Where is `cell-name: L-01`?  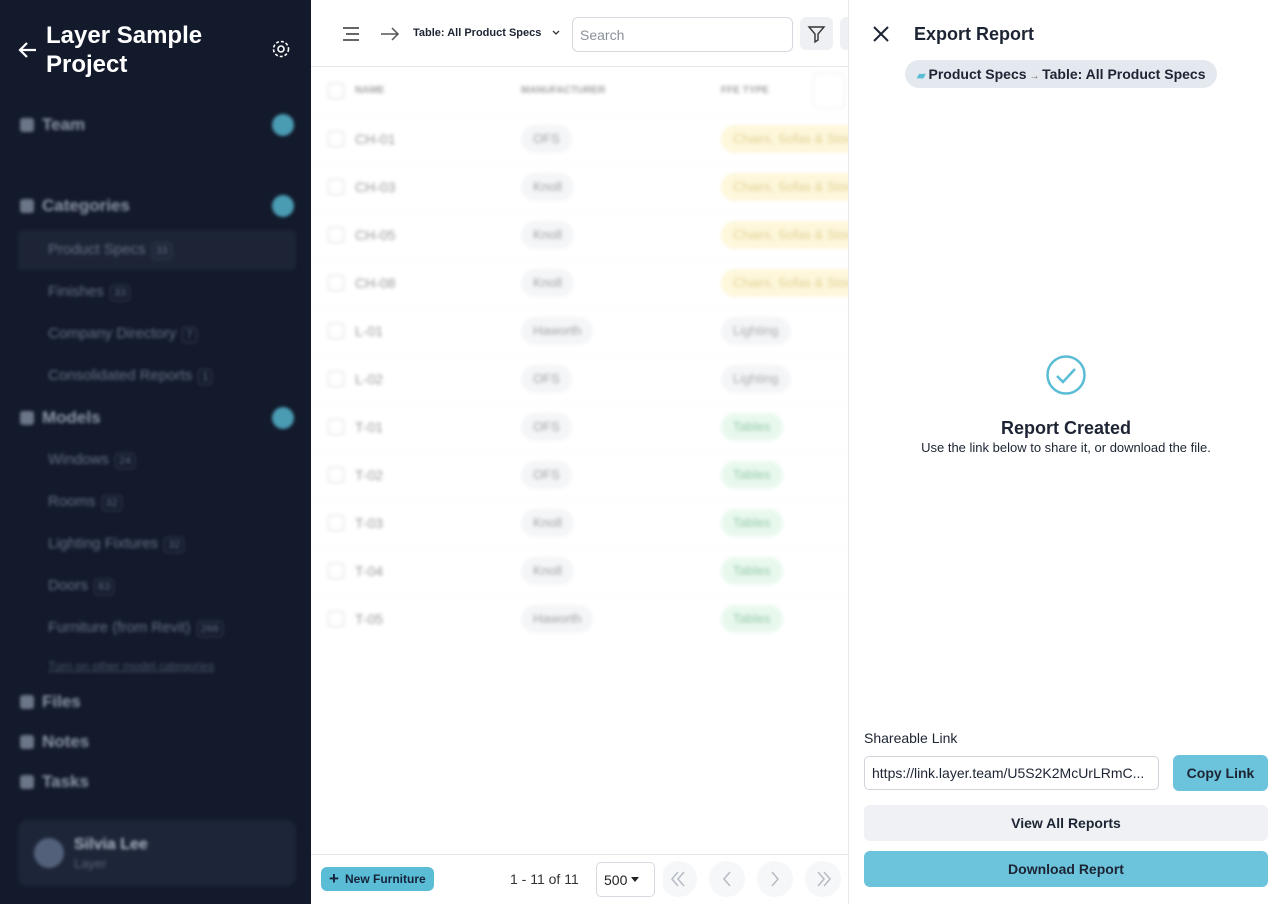 cell-name: L-01 is located at coordinates (369, 331).